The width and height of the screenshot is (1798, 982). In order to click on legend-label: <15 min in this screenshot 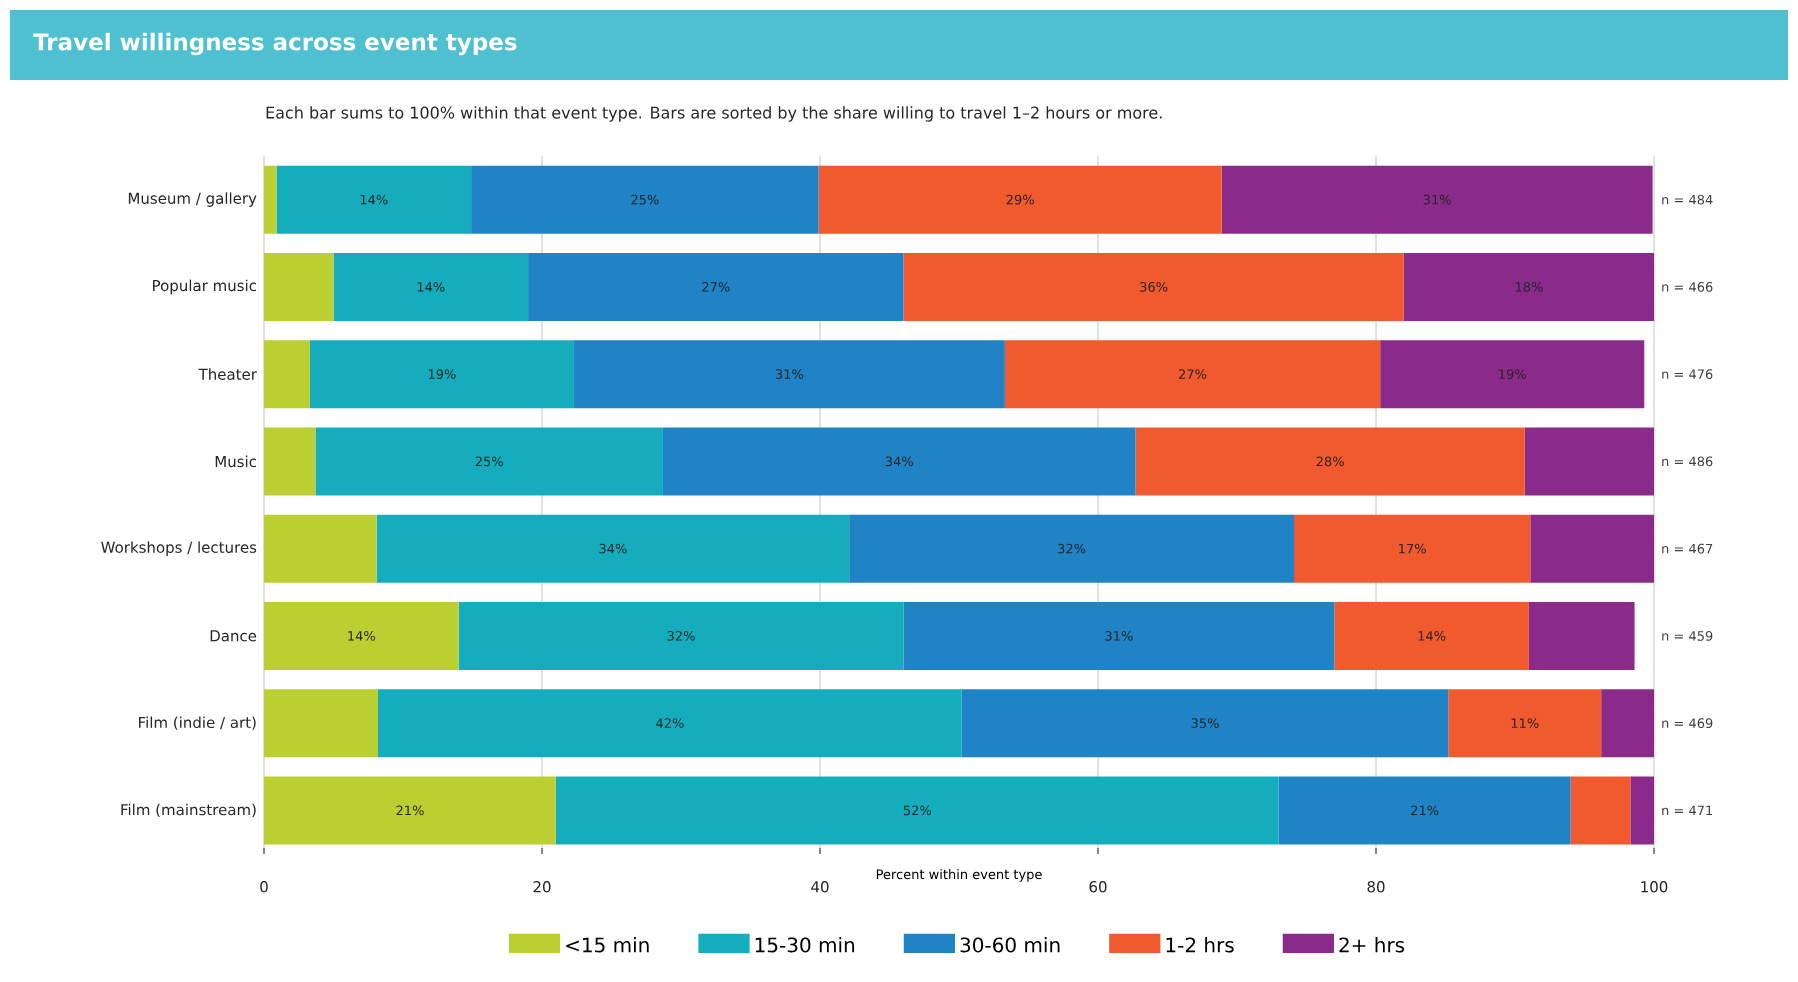, I will do `click(607, 945)`.